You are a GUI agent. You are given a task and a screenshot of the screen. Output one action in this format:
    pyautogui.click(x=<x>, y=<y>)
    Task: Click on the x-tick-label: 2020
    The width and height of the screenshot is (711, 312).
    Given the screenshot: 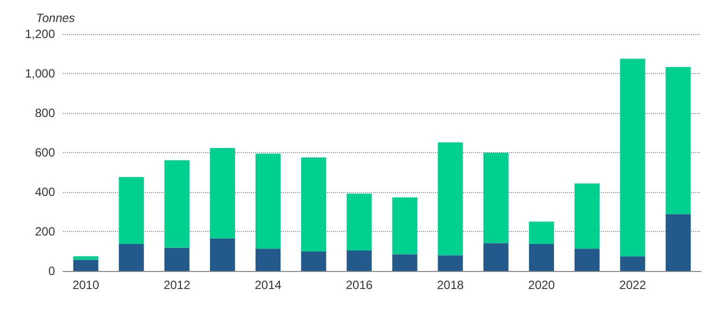 What is the action you would take?
    pyautogui.click(x=542, y=285)
    